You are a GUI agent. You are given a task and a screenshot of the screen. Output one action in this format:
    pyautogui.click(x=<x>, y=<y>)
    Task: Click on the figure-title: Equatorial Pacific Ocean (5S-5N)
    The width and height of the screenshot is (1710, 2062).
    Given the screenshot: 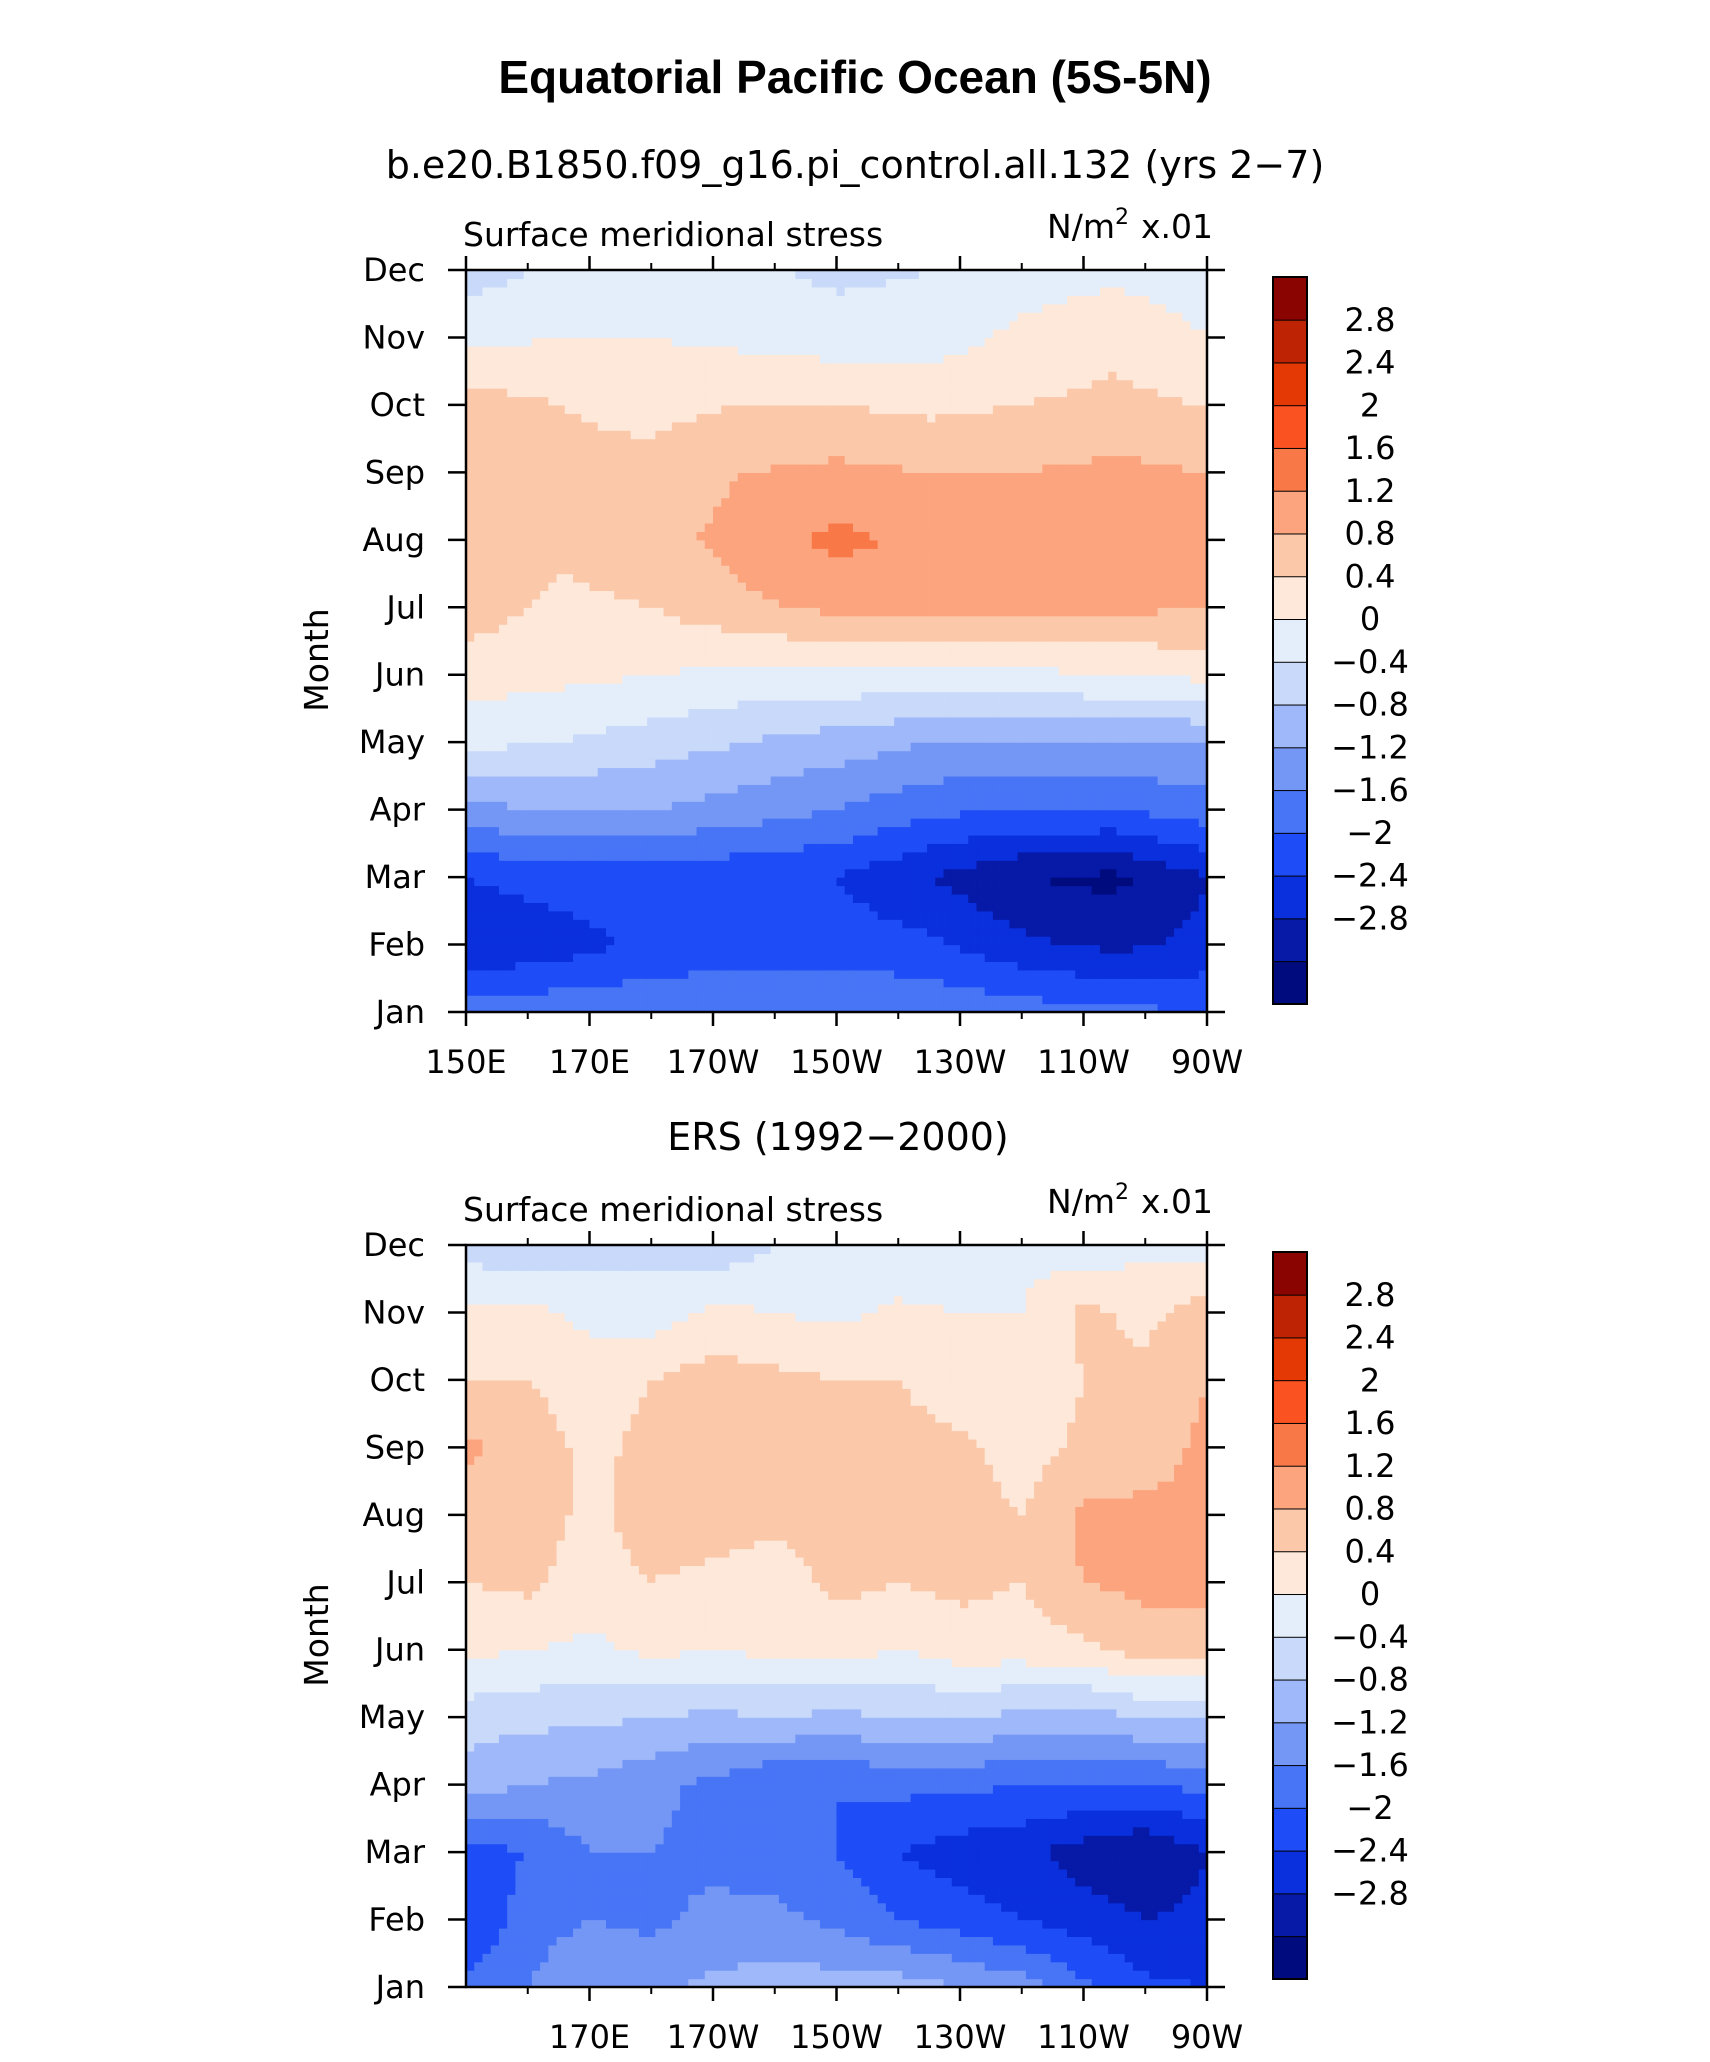 What is the action you would take?
    pyautogui.click(x=854, y=77)
    